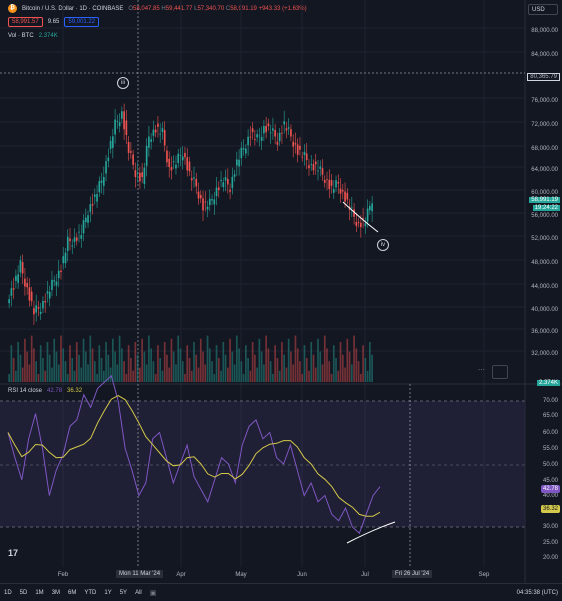  What do you see at coordinates (360, 217) in the screenshot?
I see `trend-curve` at bounding box center [360, 217].